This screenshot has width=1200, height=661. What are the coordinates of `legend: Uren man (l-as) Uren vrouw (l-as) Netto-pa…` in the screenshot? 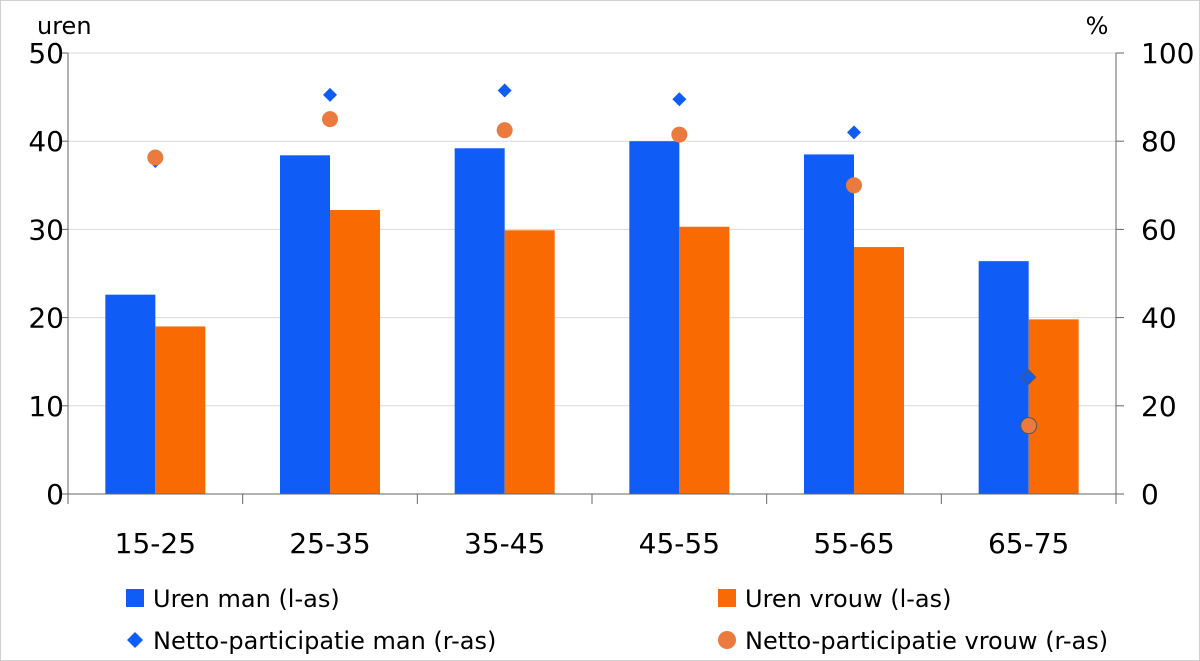 It's located at (617, 620).